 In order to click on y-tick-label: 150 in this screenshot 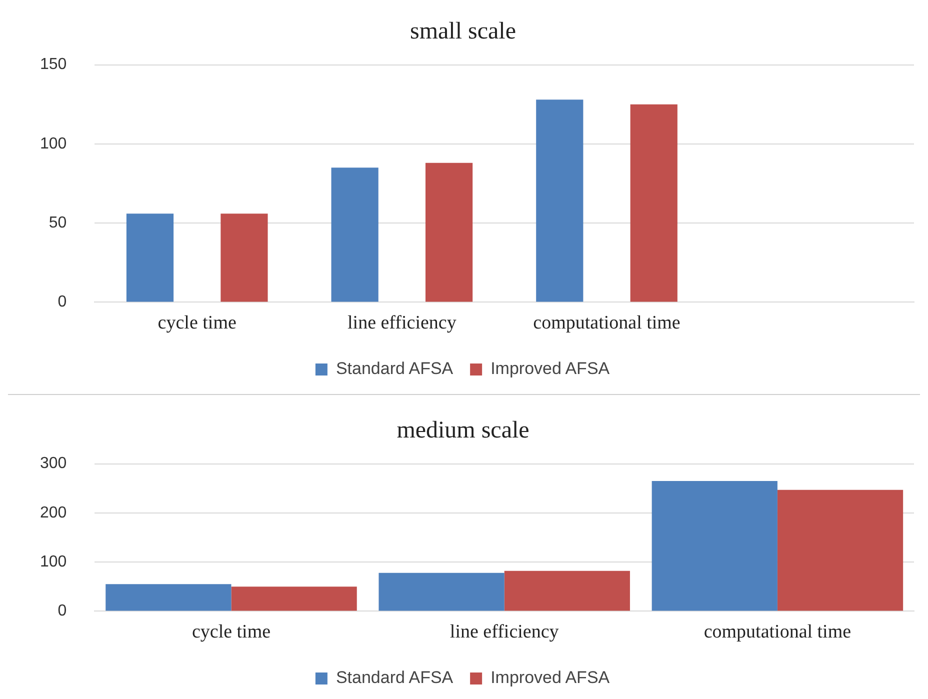, I will do `click(53, 65)`.